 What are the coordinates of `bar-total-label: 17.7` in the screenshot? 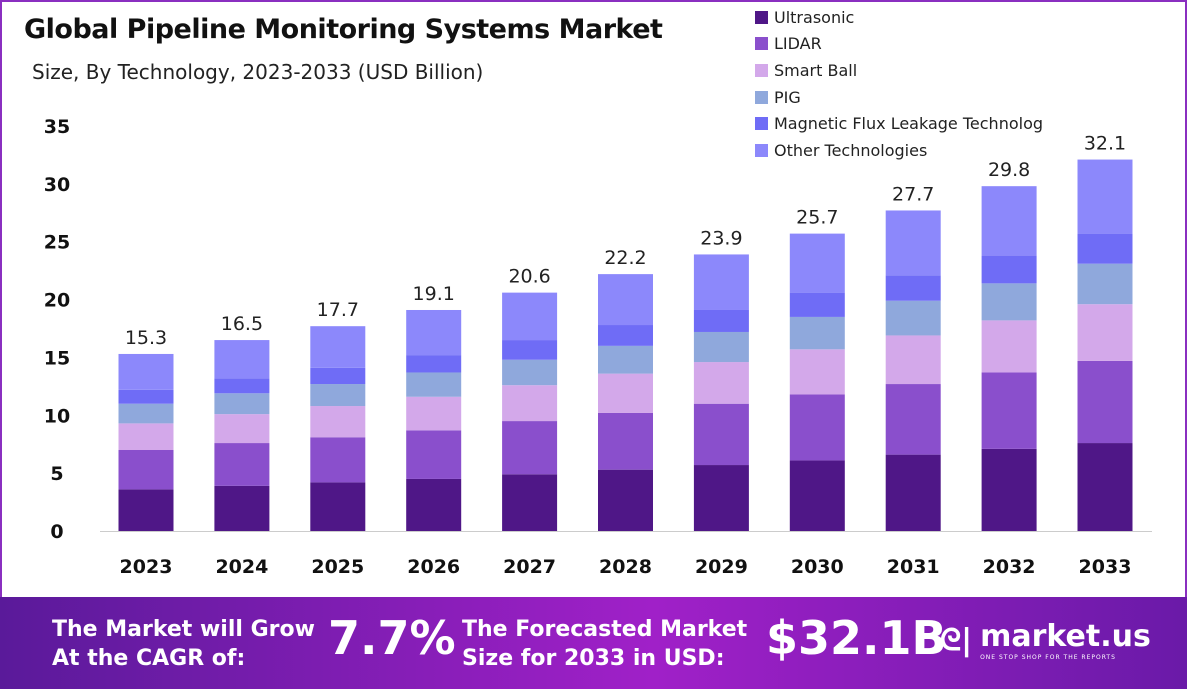 It's located at (338, 310).